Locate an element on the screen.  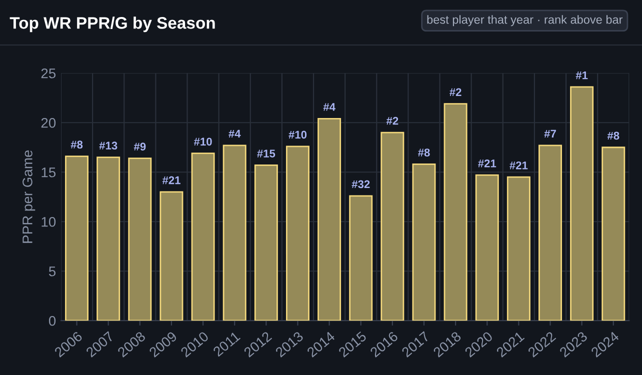
y-axis-title: PPR per Game is located at coordinates (29, 196).